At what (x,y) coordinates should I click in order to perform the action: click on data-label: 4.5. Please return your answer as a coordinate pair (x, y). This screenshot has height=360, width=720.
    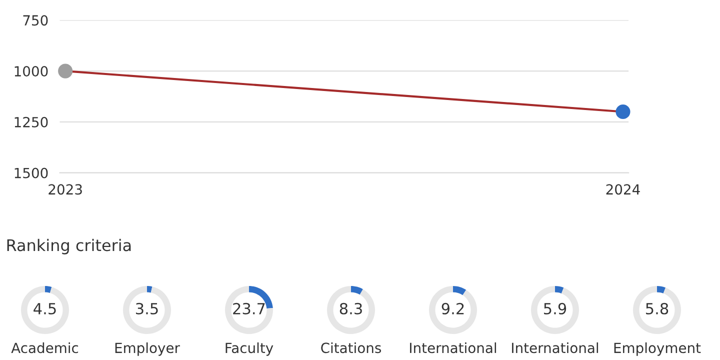
    Looking at the image, I should click on (45, 308).